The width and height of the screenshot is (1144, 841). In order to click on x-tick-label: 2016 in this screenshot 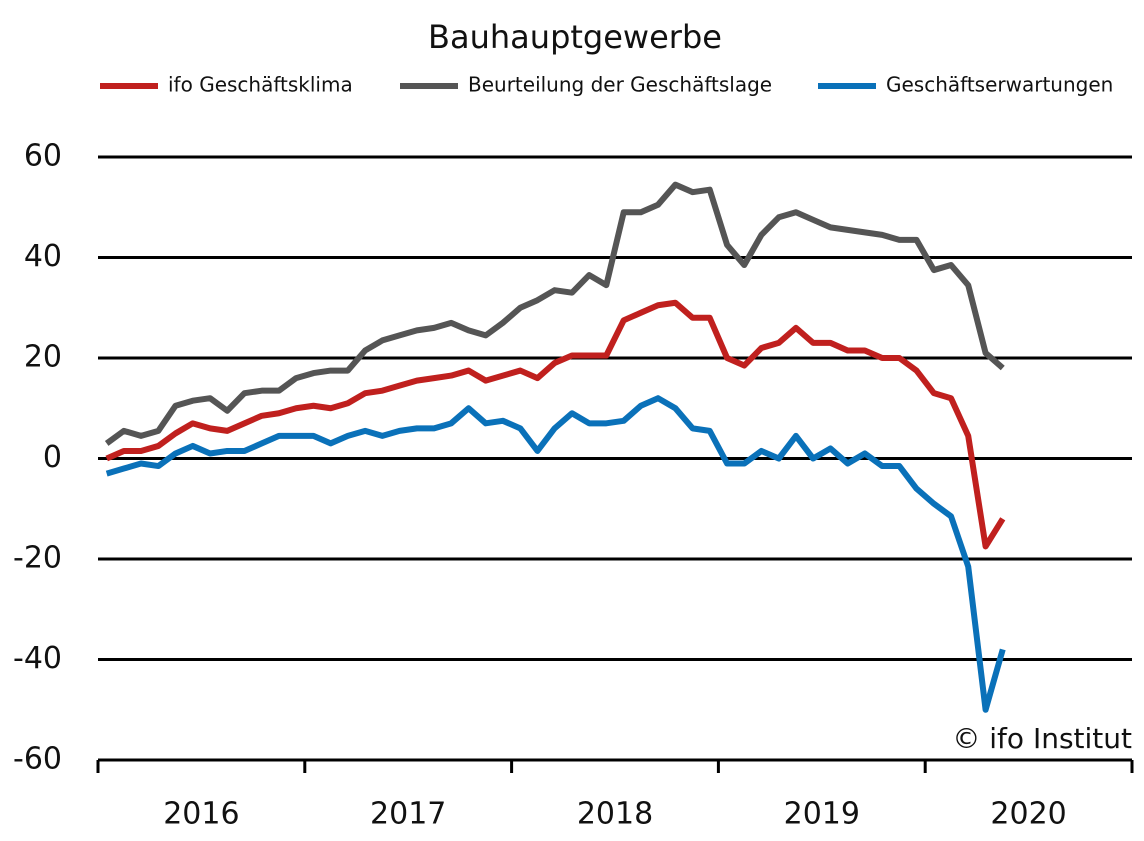, I will do `click(201, 814)`.